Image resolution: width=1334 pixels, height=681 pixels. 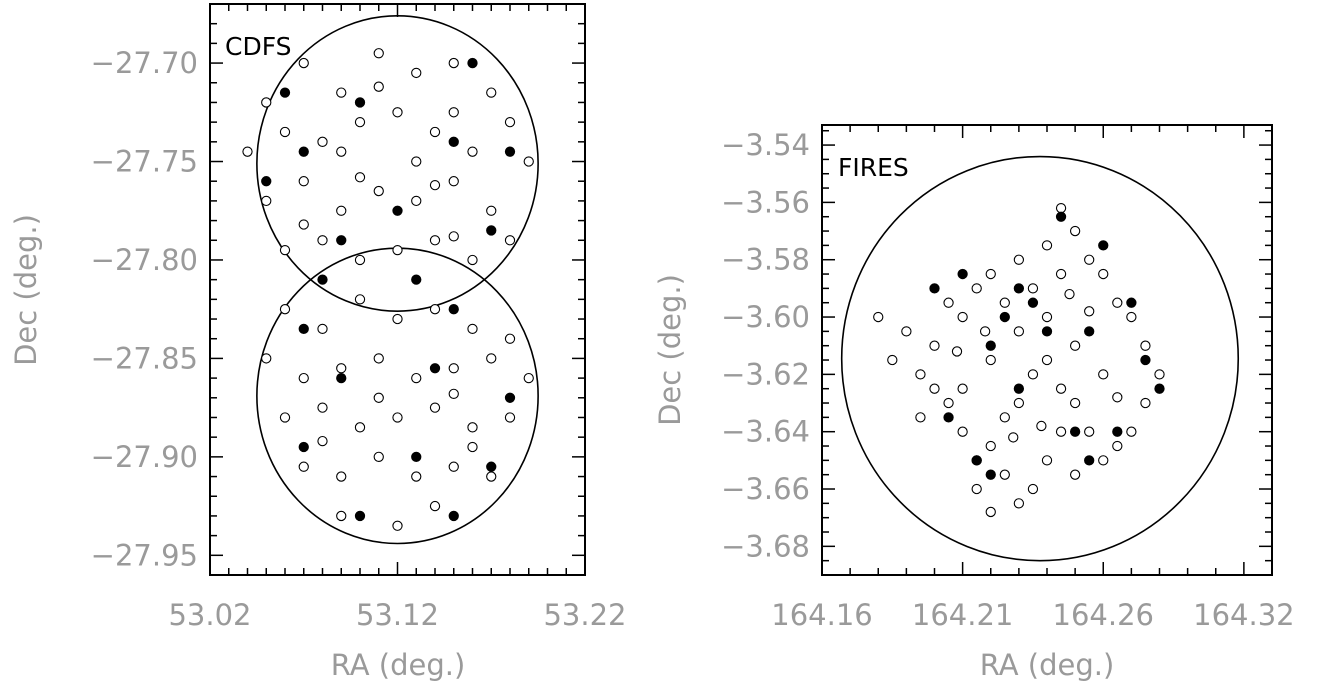 What do you see at coordinates (765, 260) in the screenshot?
I see `y-tick-label: −3.58` at bounding box center [765, 260].